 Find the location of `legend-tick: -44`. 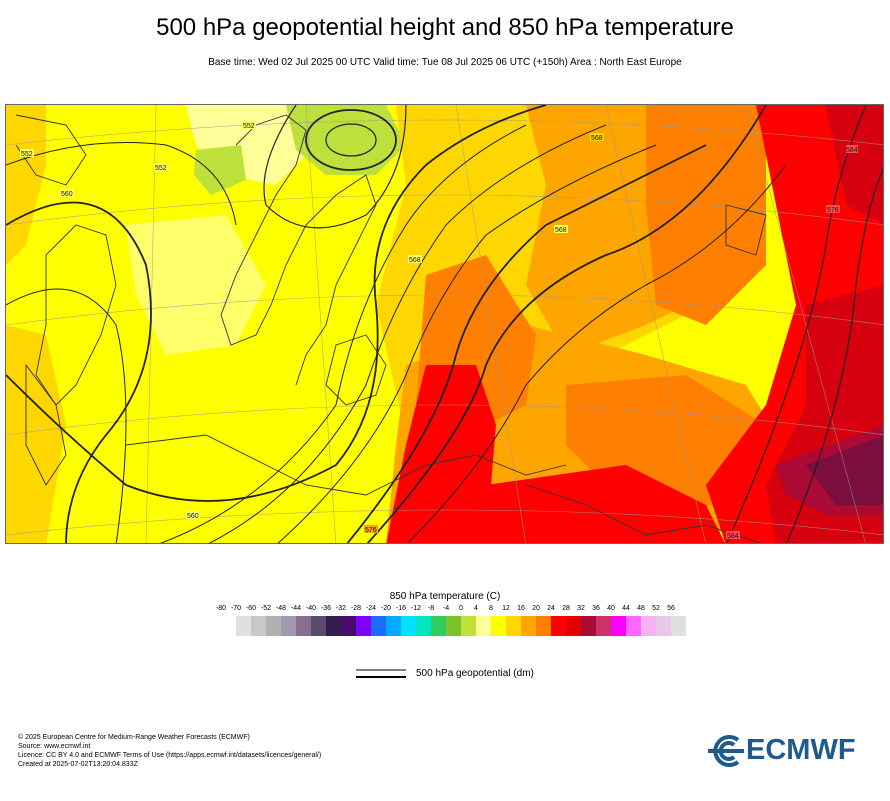

legend-tick: -44 is located at coordinates (296, 608).